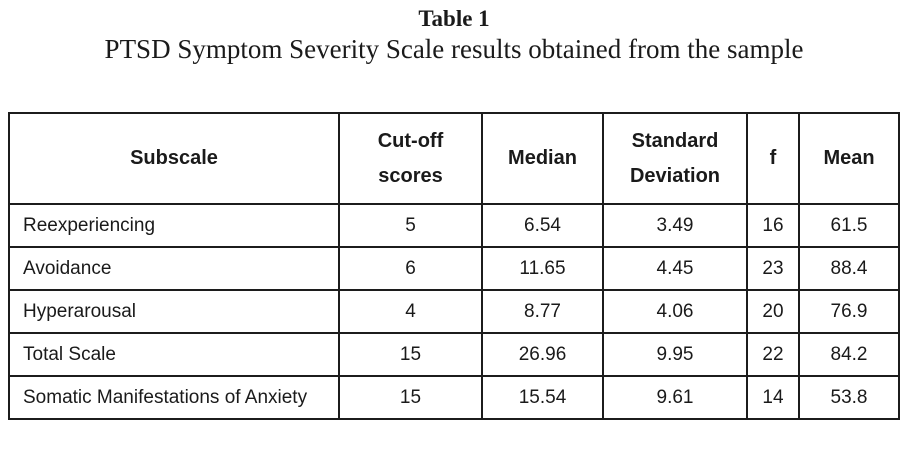 The height and width of the screenshot is (454, 908). Describe the element at coordinates (849, 312) in the screenshot. I see `cell-mean: 76.9` at that location.